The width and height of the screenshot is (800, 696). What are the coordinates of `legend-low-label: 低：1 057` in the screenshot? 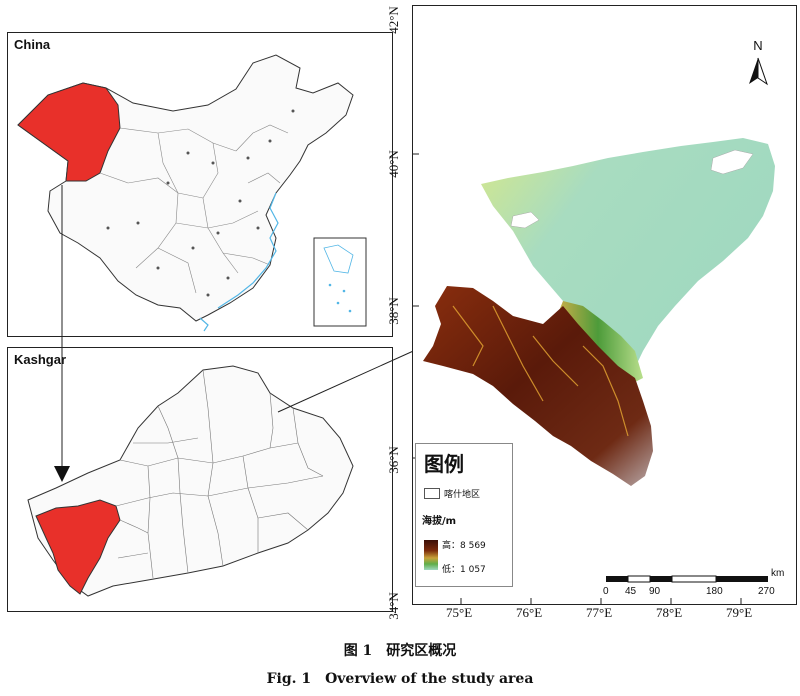 It's located at (464, 570).